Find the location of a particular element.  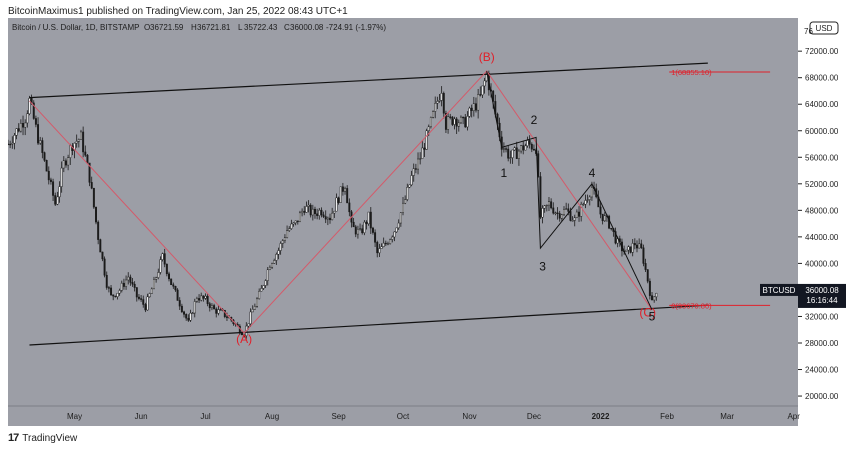

ohlc-change: -724.91 (-1.97%) is located at coordinates (356, 27).